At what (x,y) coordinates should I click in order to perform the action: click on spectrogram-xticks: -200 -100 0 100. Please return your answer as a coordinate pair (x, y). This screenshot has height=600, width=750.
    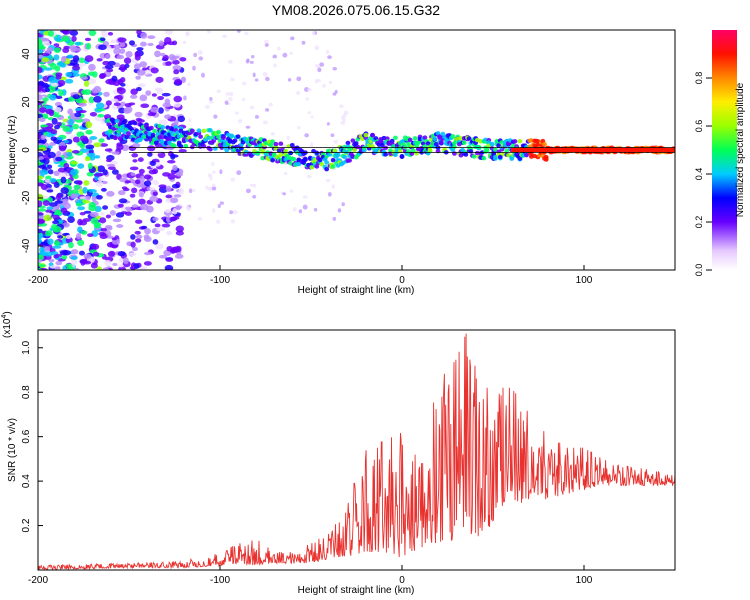
    Looking at the image, I should click on (310, 275).